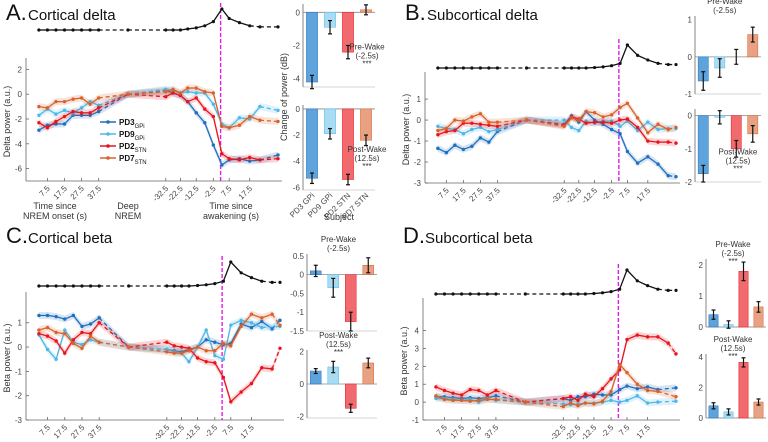 The width and height of the screenshot is (768, 442). Describe the element at coordinates (133, 160) in the screenshot. I see `legend-label-PD7_STN: PD7STN` at that location.